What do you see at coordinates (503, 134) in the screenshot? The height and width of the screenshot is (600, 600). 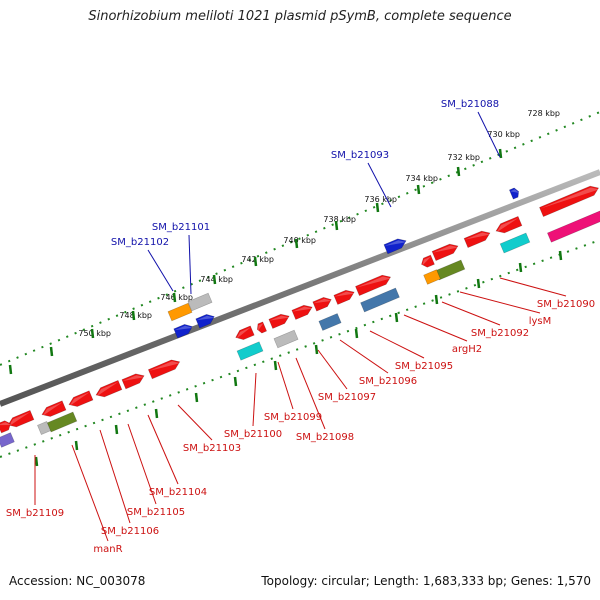 I see `scale-label: 730 kbp` at bounding box center [503, 134].